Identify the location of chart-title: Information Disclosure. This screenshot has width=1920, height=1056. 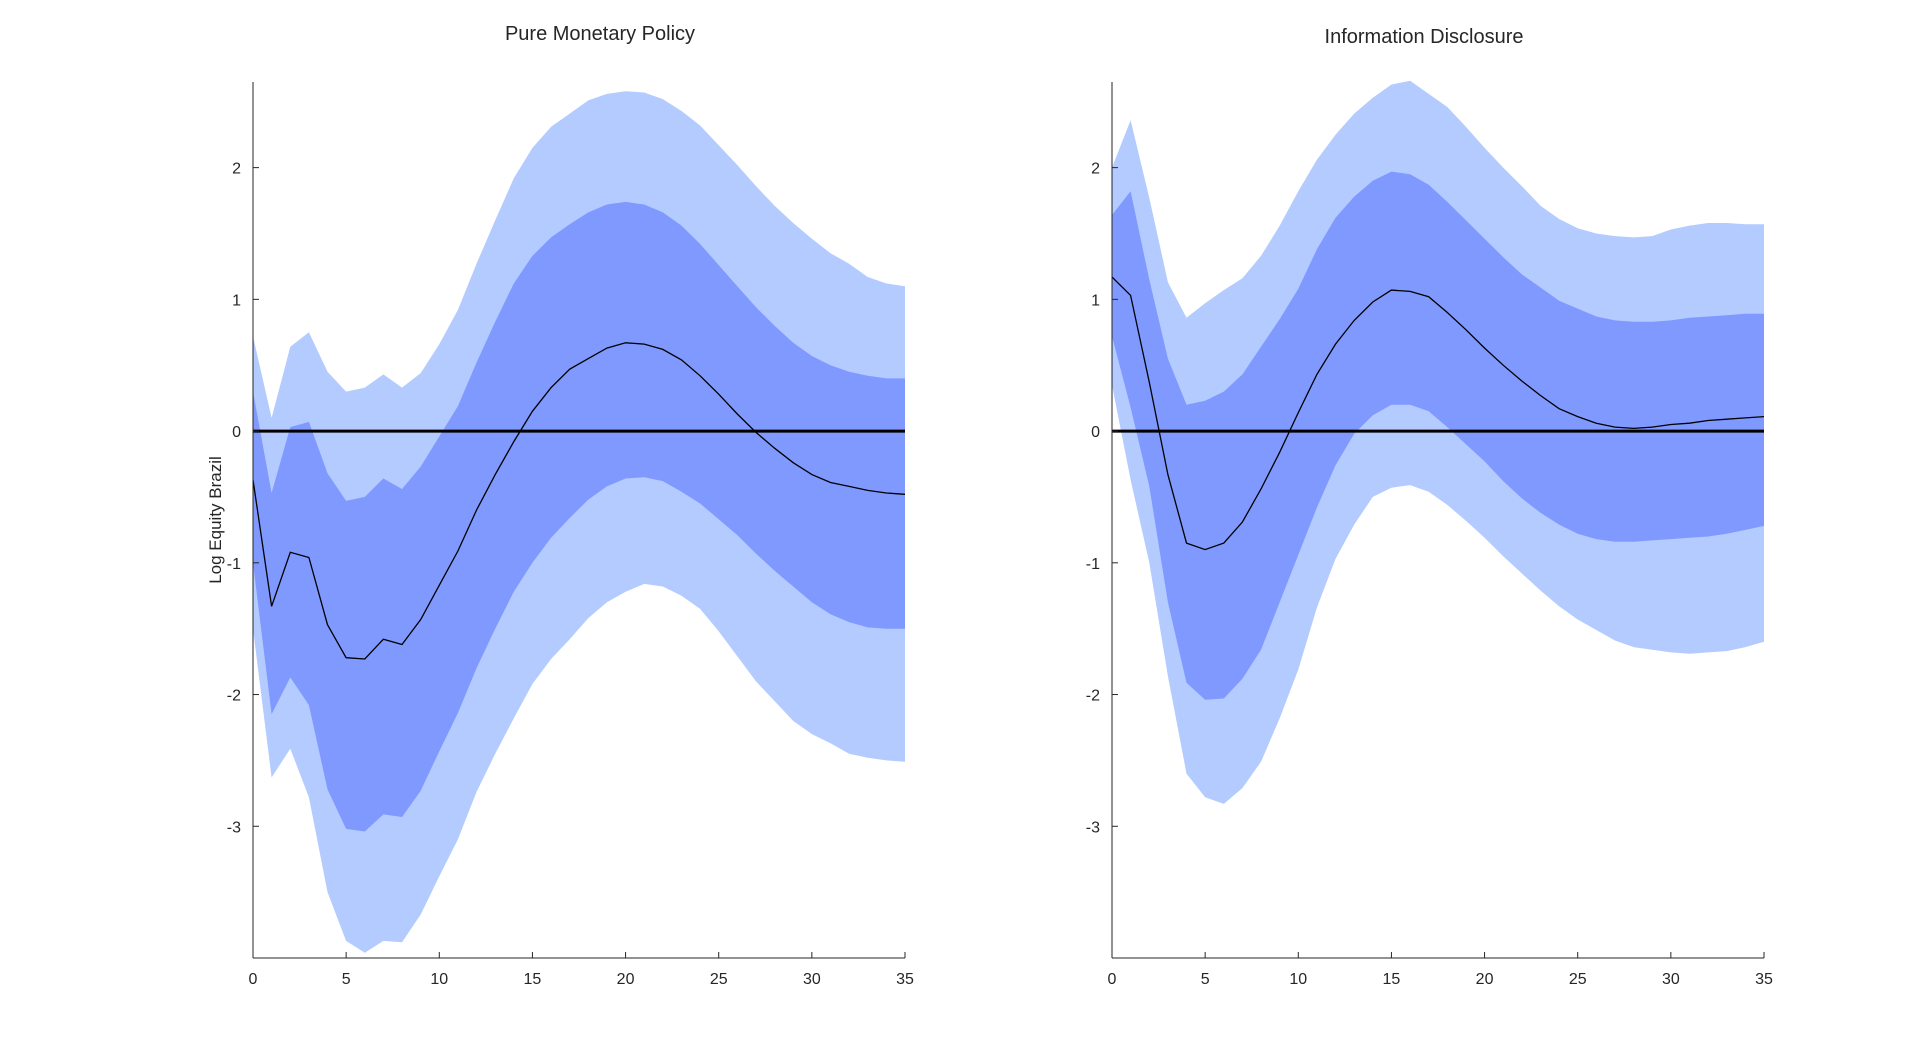
(1424, 37).